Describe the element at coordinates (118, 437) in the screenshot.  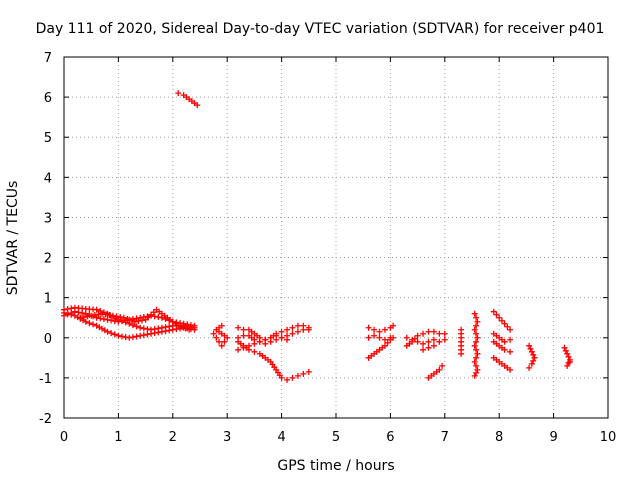
I see `x-tick-label: 1` at that location.